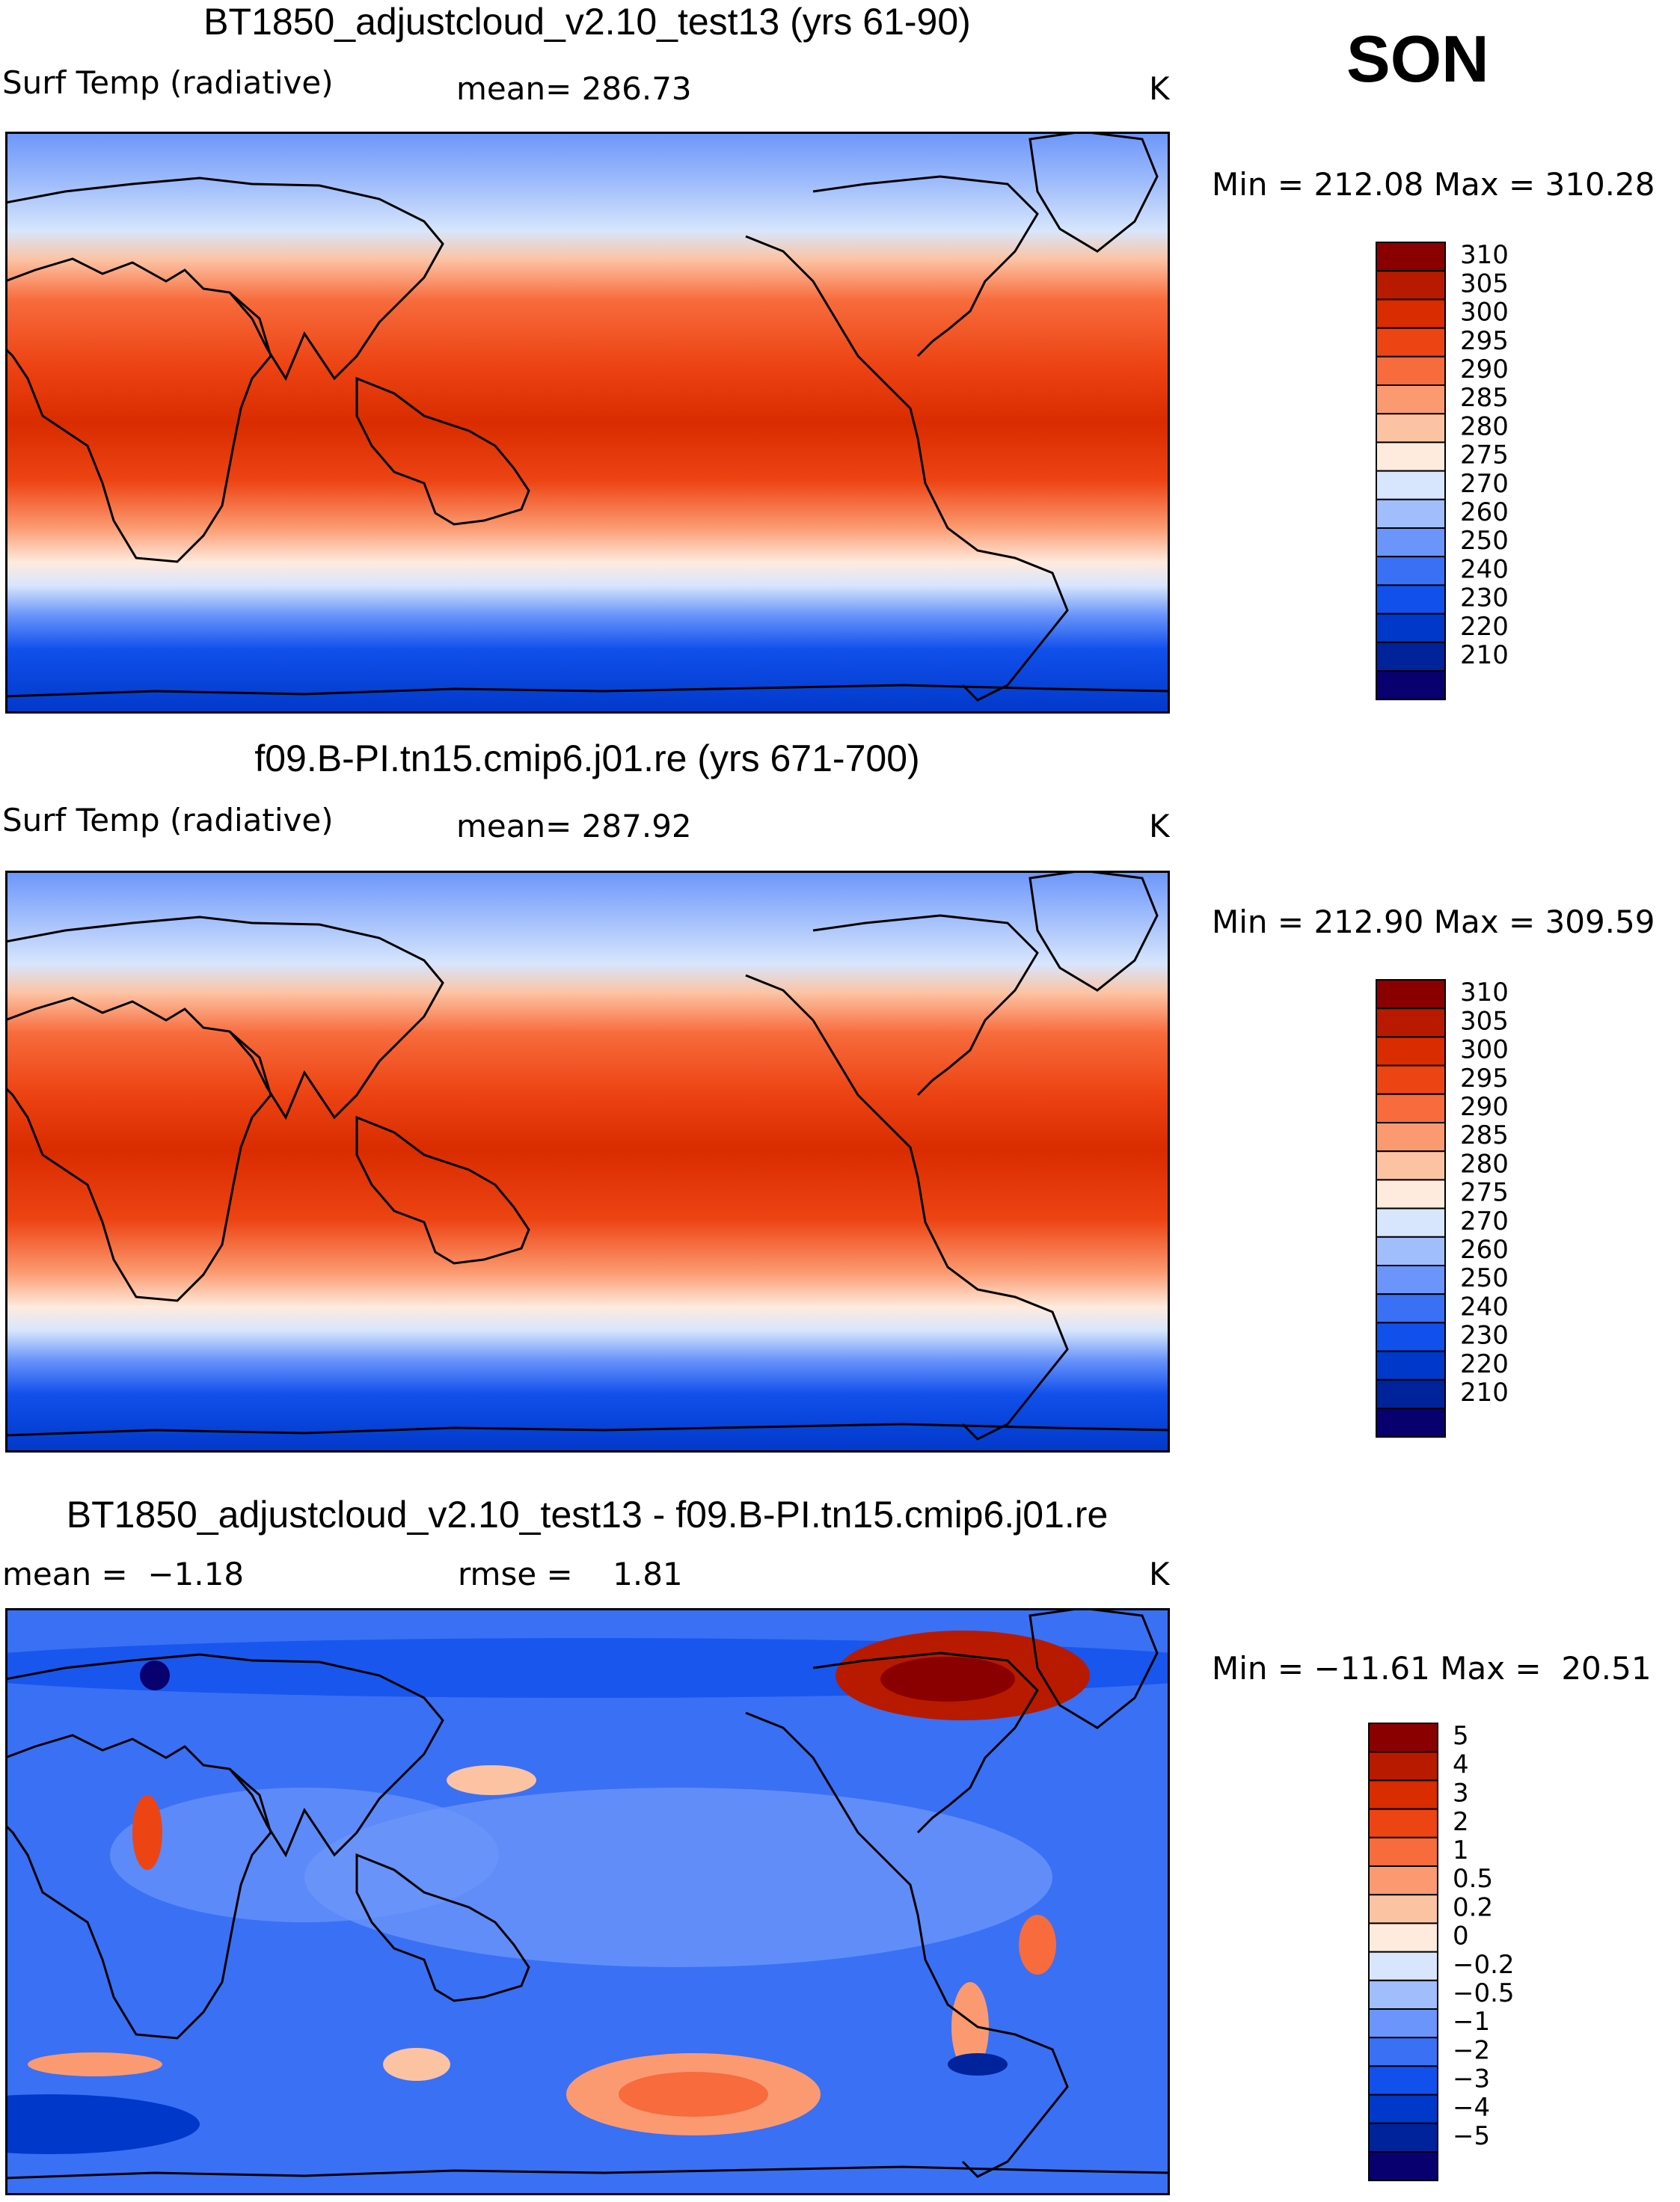 The height and width of the screenshot is (2202, 1680). Describe the element at coordinates (1484, 541) in the screenshot. I see `panel1-colorbar-label: 250` at that location.